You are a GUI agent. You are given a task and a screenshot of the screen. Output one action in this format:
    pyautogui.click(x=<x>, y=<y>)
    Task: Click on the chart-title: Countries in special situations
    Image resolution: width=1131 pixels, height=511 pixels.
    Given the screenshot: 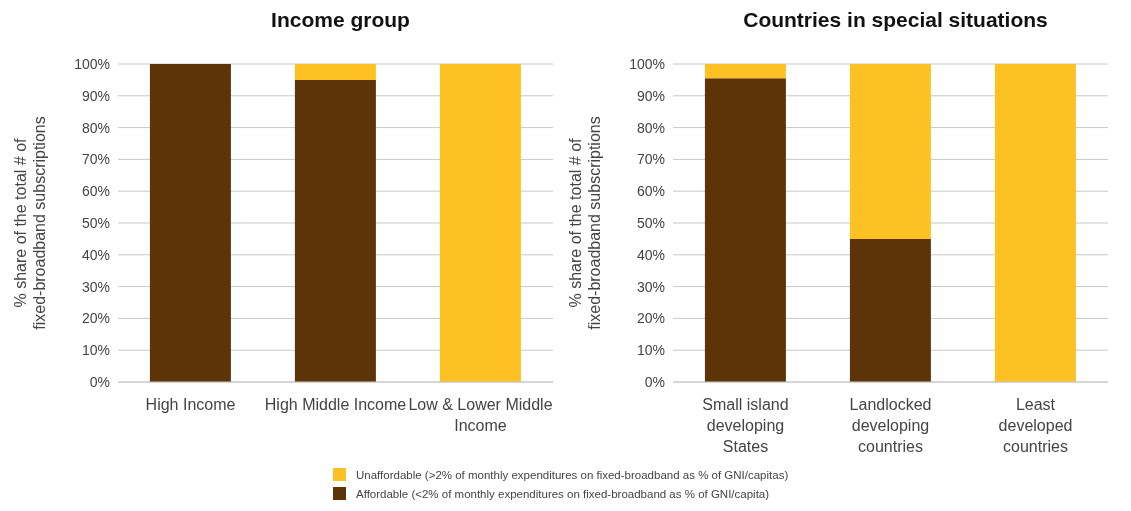 What is the action you would take?
    pyautogui.click(x=895, y=20)
    